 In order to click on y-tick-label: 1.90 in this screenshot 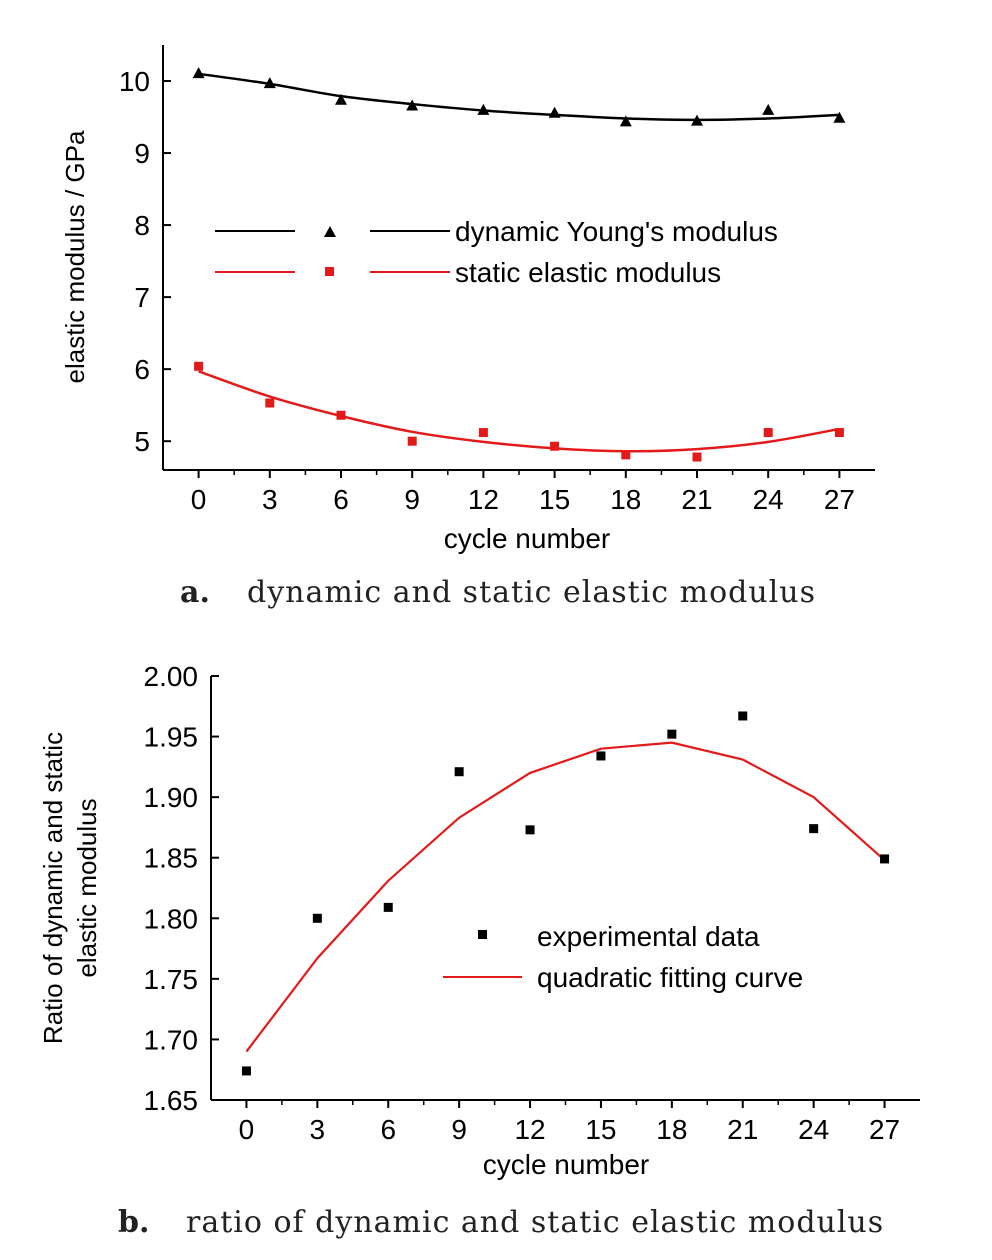, I will do `click(171, 797)`.